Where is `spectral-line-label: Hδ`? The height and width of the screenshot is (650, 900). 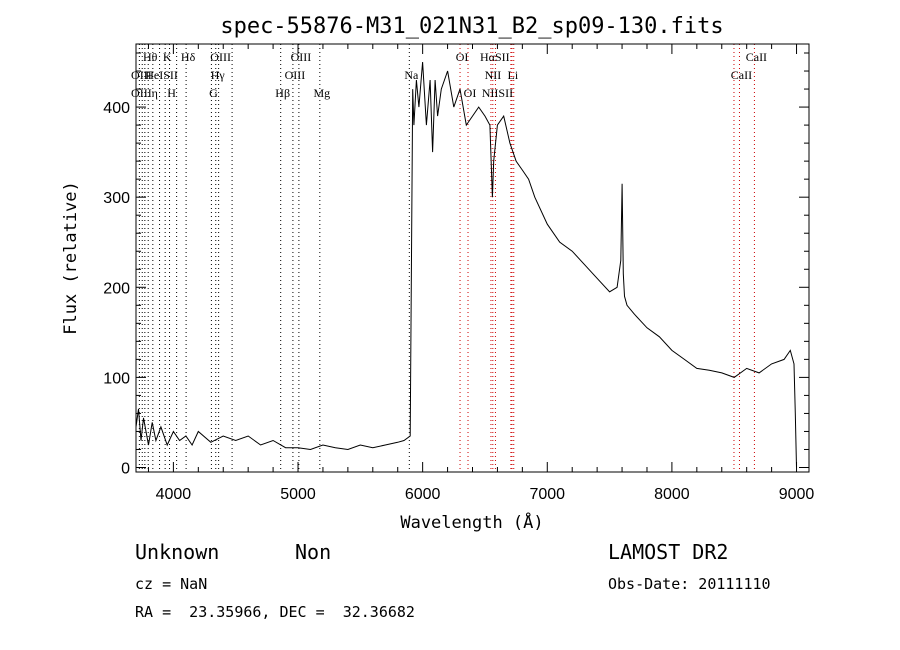
spectral-line-label: Hδ is located at coordinates (188, 57).